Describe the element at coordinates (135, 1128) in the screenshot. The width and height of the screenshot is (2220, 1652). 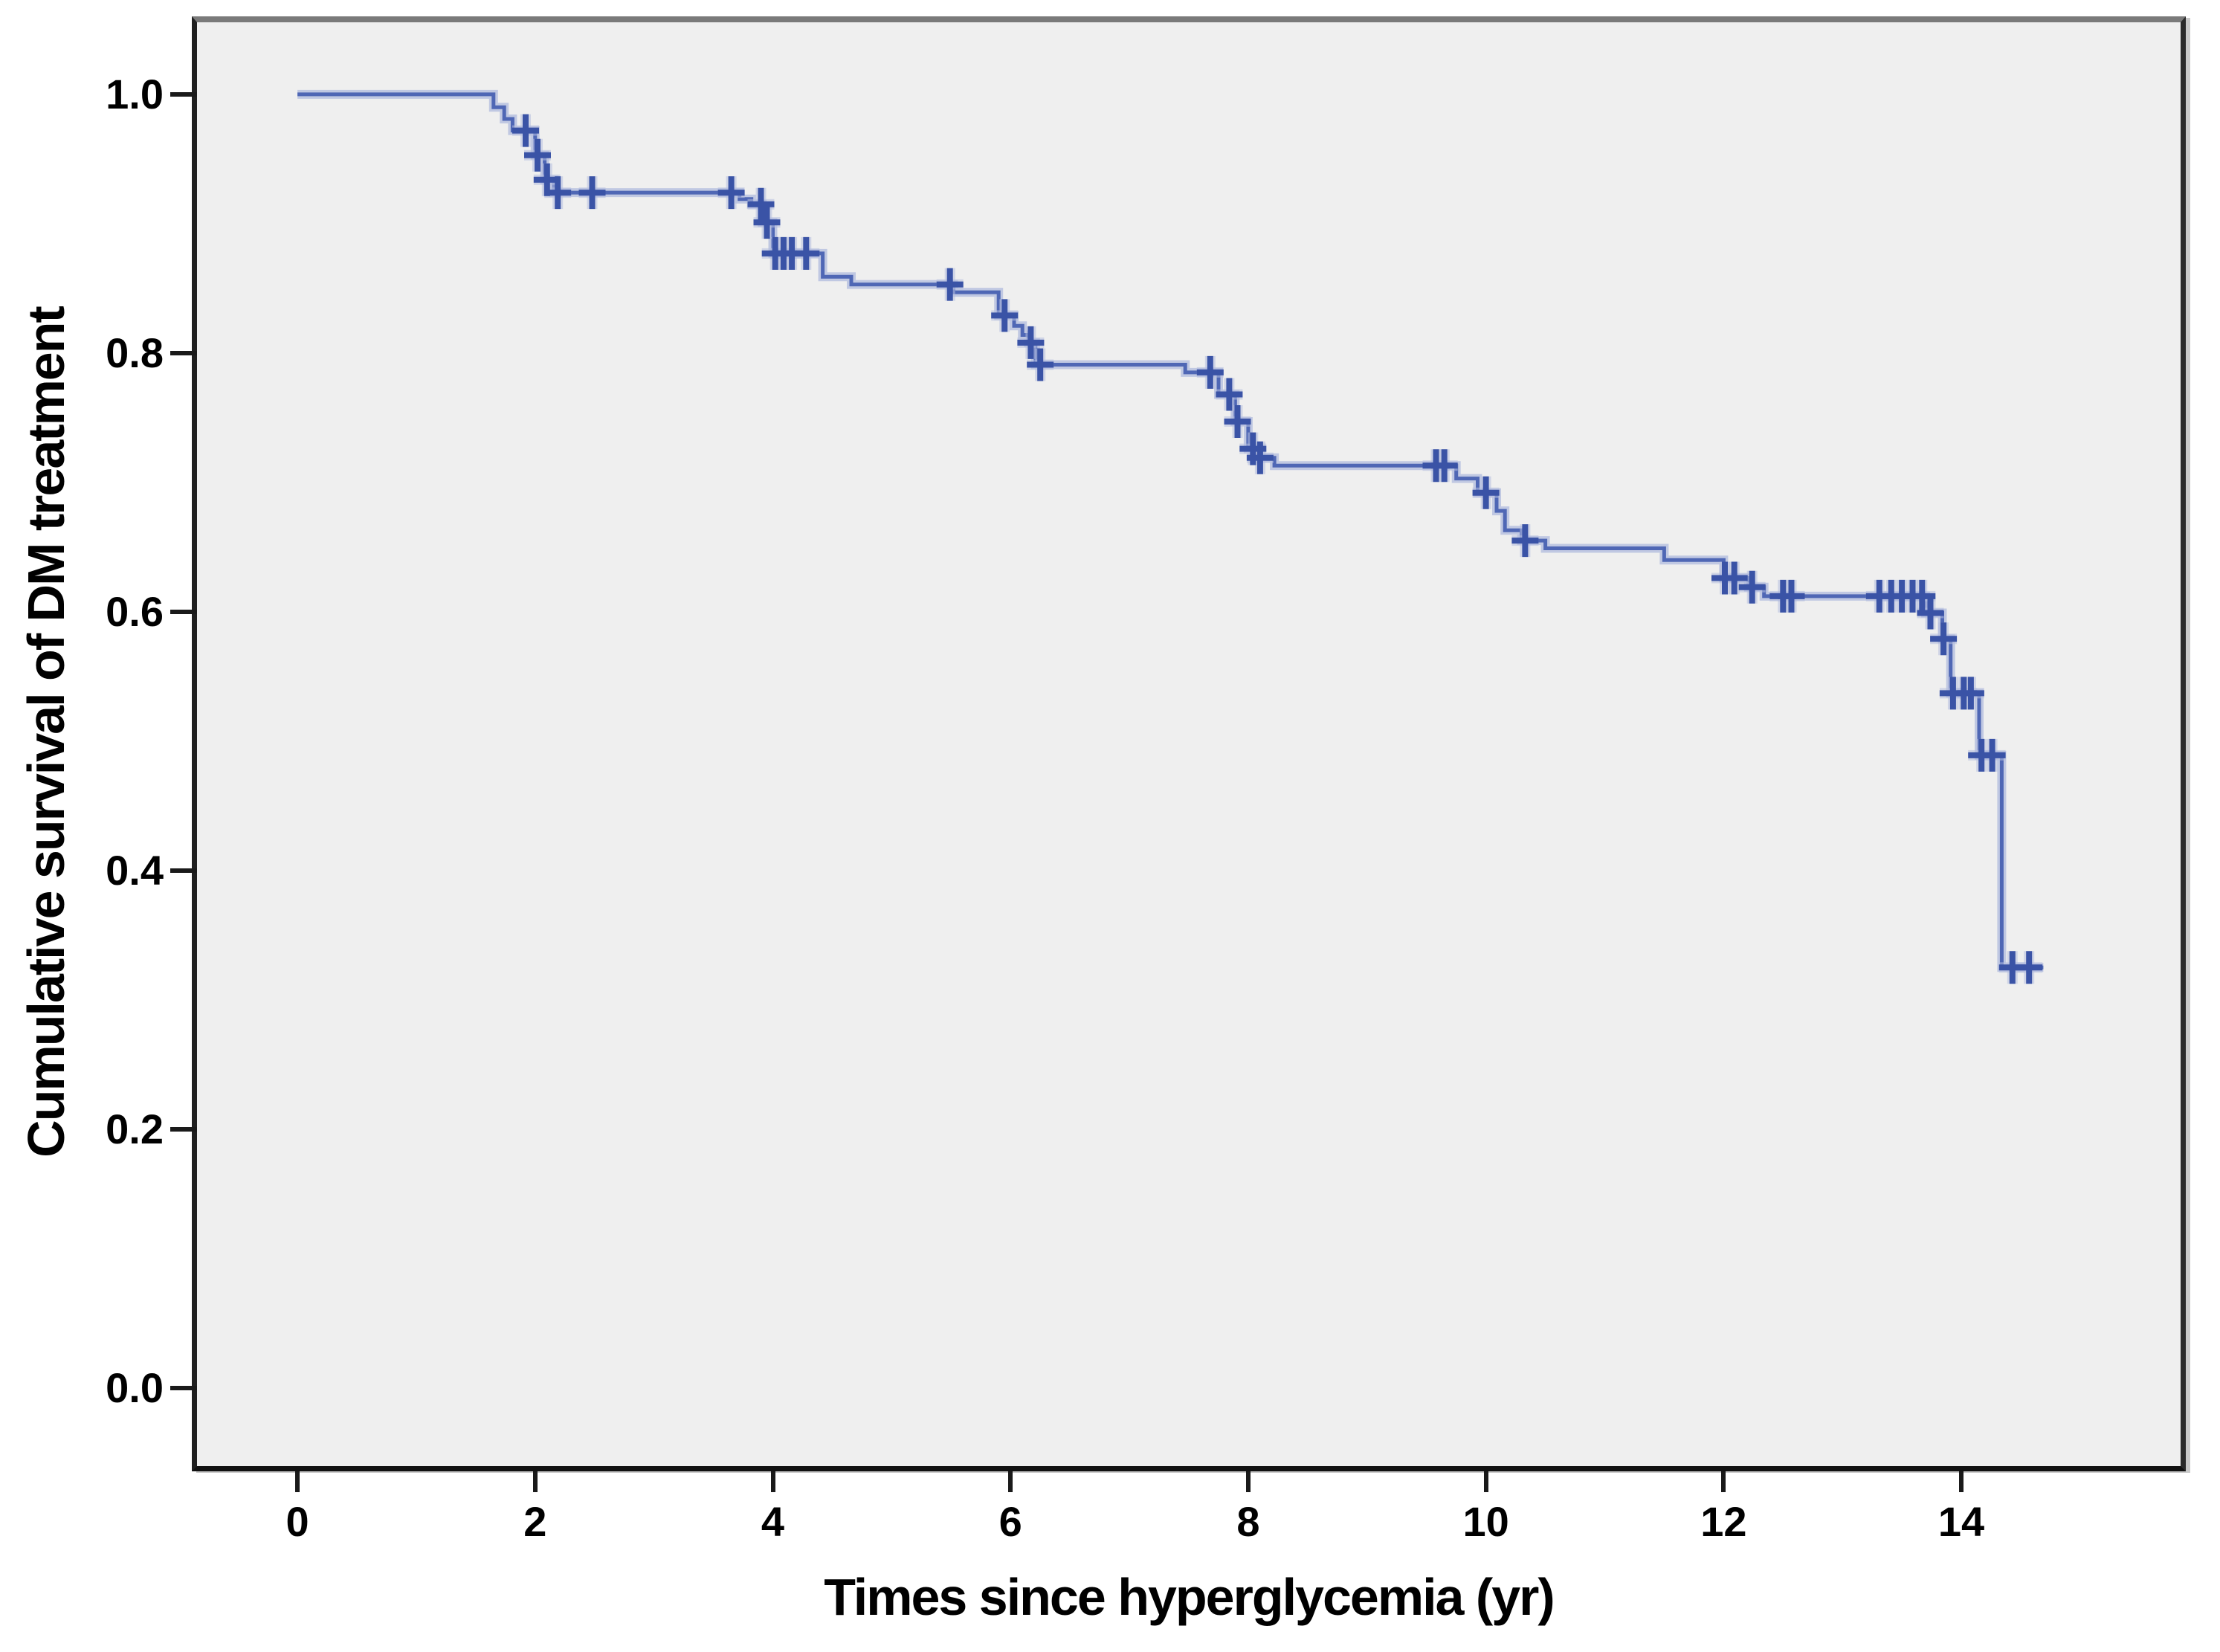
I see `y-tick-label: 0.2` at that location.